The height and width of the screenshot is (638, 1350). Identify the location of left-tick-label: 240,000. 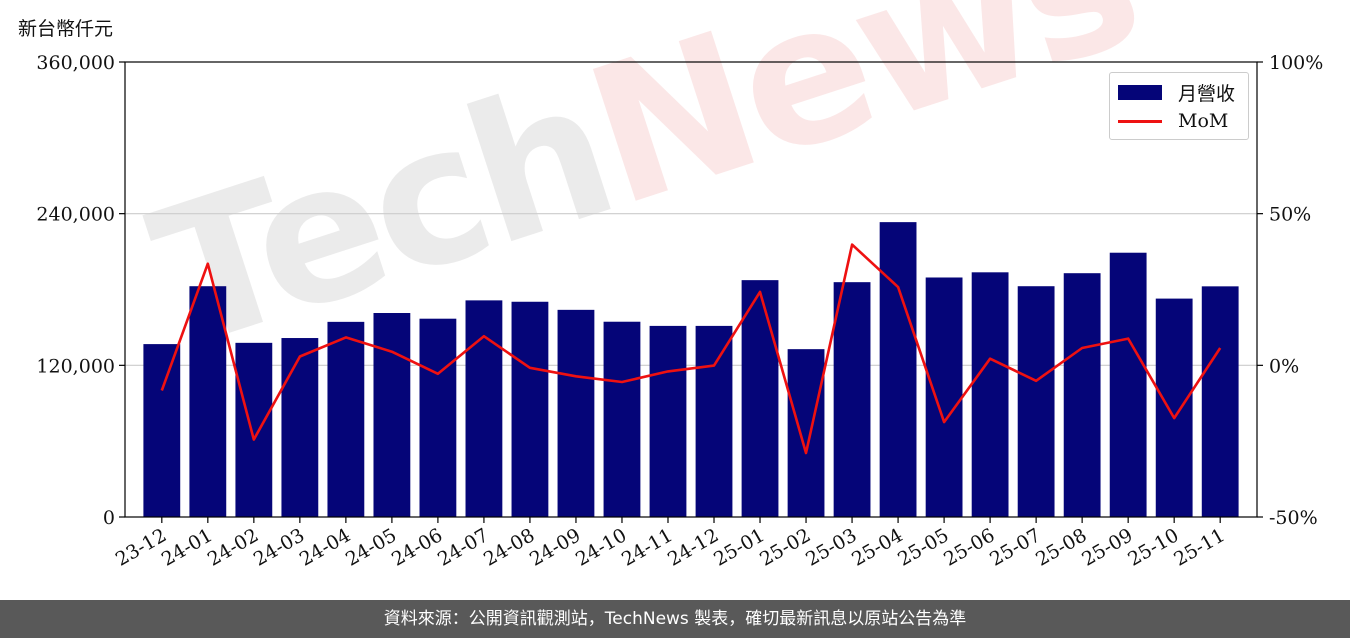
(75, 215).